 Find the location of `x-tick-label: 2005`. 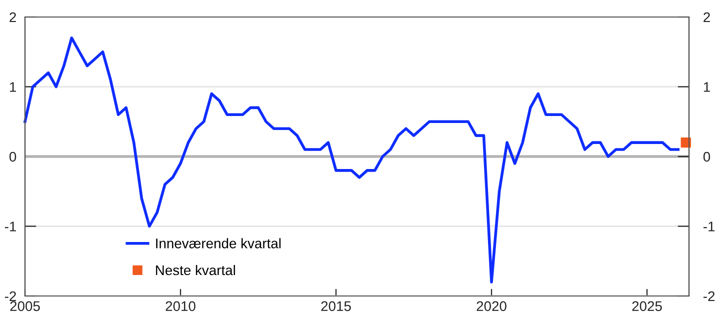

x-tick-label: 2005 is located at coordinates (25, 306).